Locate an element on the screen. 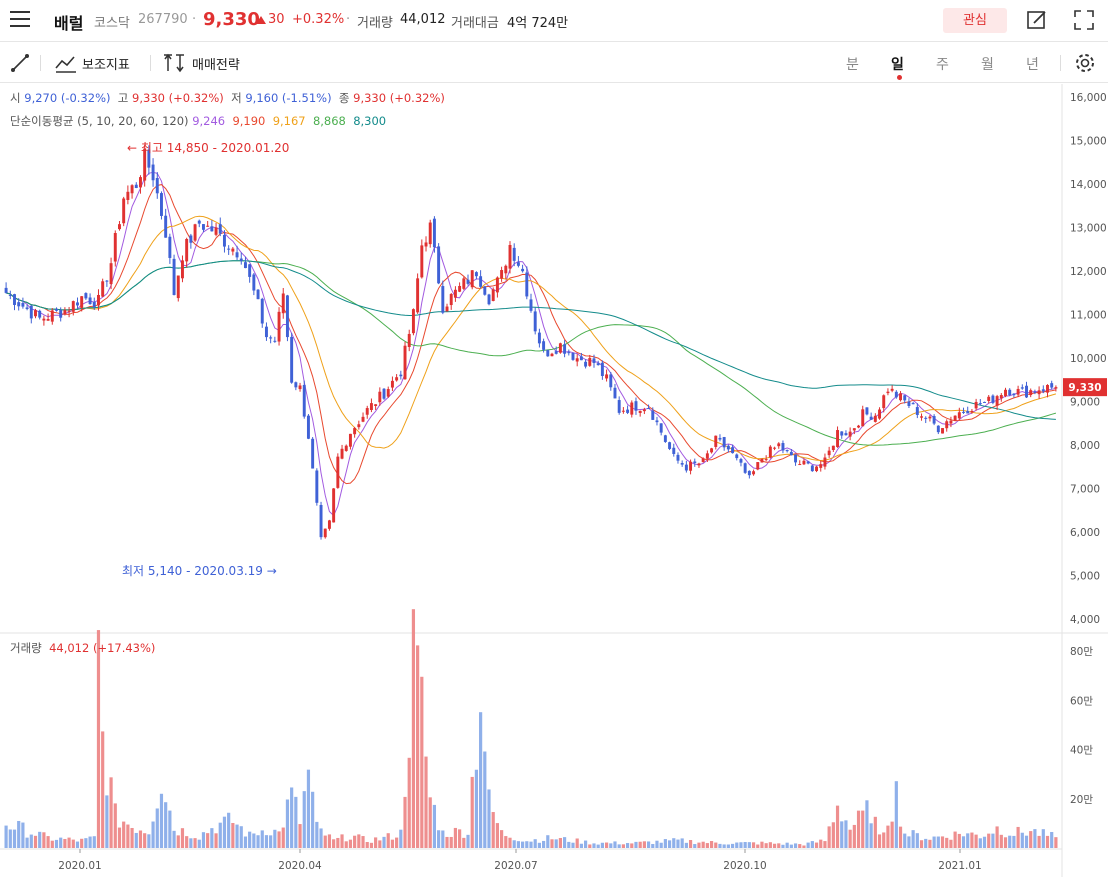 The image size is (1108, 877). indicator-button: 보조지표 is located at coordinates (106, 65).